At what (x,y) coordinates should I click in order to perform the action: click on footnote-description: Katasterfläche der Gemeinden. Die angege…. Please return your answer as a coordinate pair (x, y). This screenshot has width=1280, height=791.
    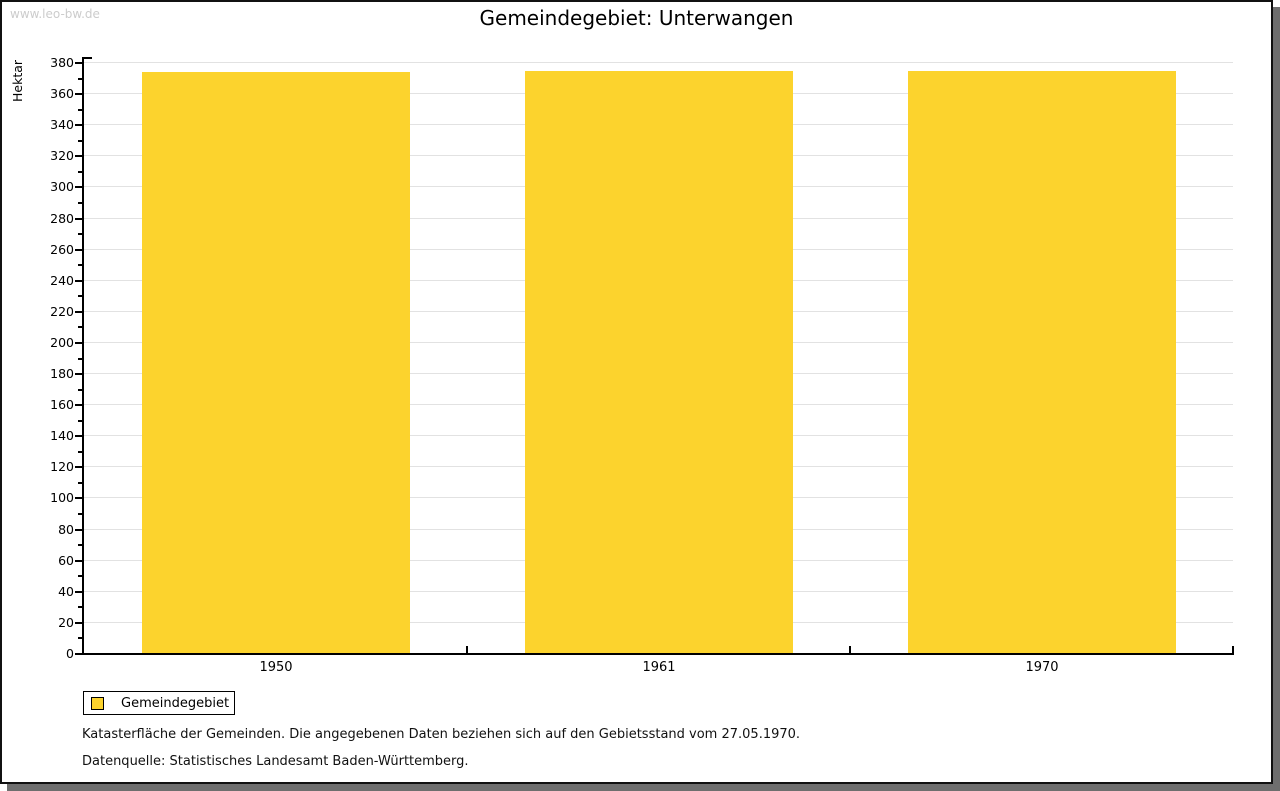
    Looking at the image, I should click on (441, 734).